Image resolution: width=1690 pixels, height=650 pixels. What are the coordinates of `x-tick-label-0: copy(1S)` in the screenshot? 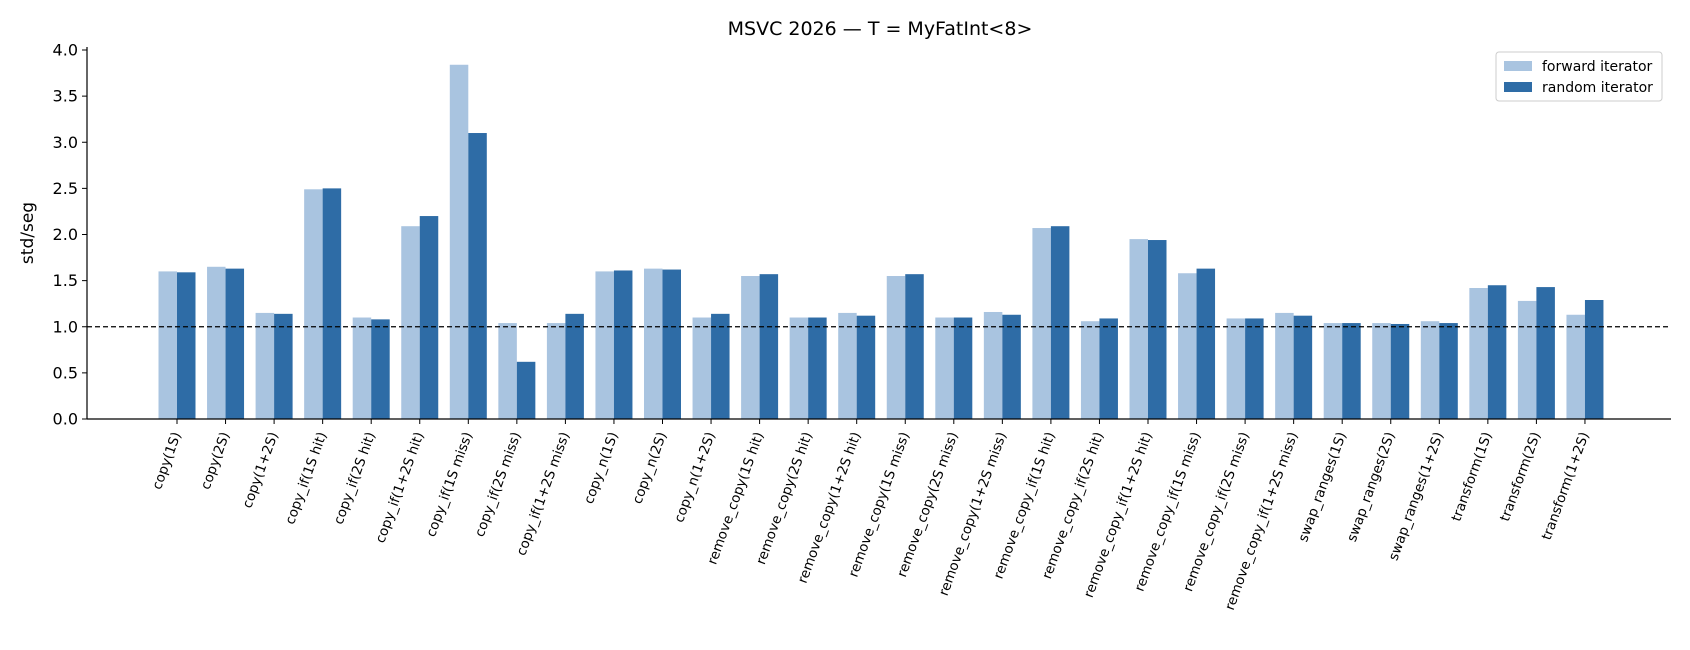 It's located at (167, 461).